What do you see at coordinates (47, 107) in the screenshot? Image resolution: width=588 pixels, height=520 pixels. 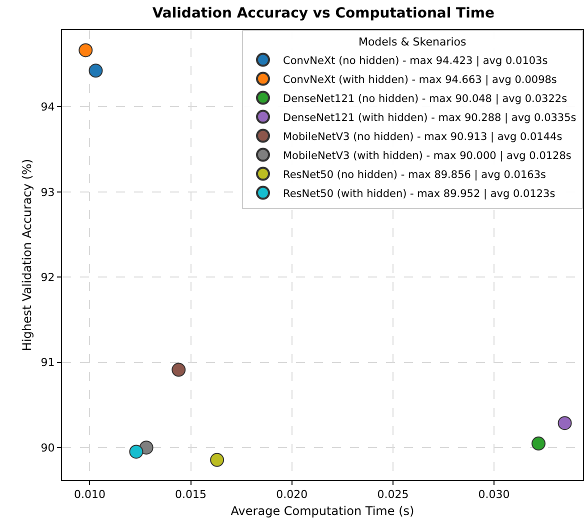 I see `y-tick-label: 94` at bounding box center [47, 107].